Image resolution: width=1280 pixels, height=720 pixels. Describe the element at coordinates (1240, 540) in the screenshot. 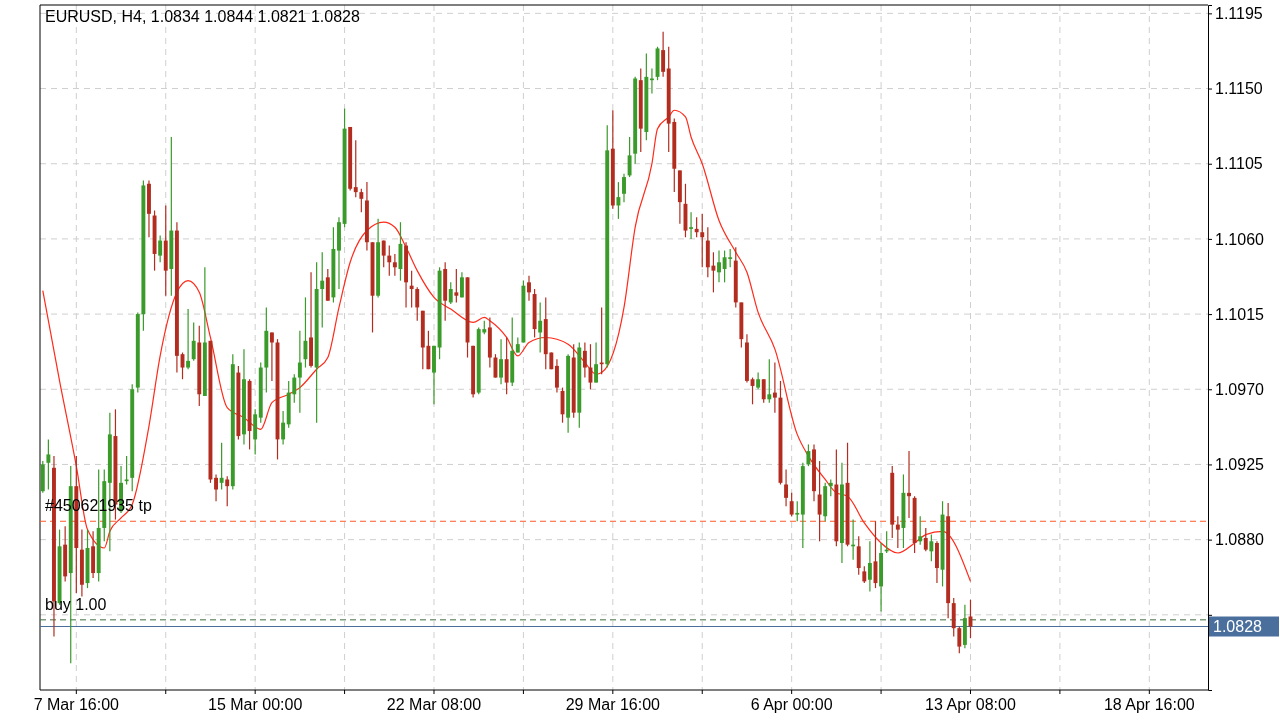

I see `y-tick-label: 1.0880` at that location.